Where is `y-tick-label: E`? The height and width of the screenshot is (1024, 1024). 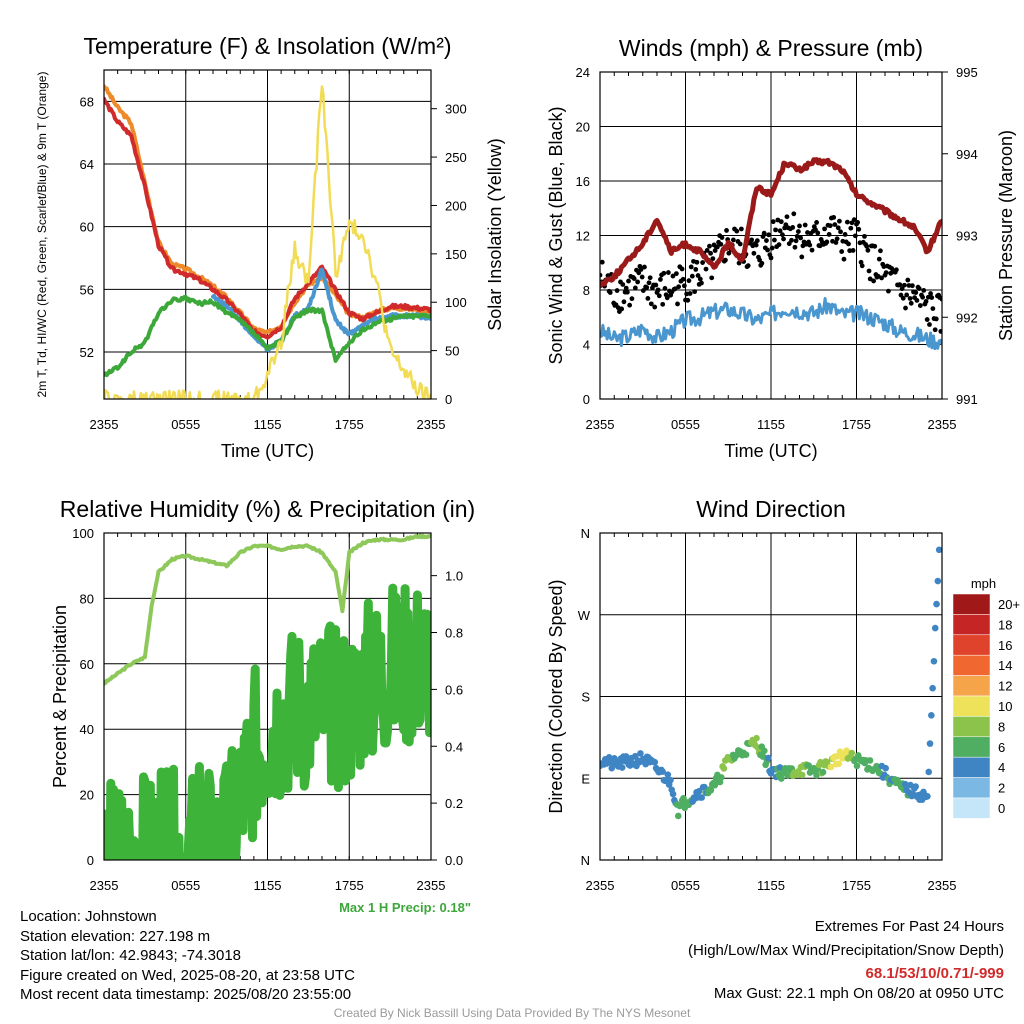
y-tick-label: E is located at coordinates (585, 778).